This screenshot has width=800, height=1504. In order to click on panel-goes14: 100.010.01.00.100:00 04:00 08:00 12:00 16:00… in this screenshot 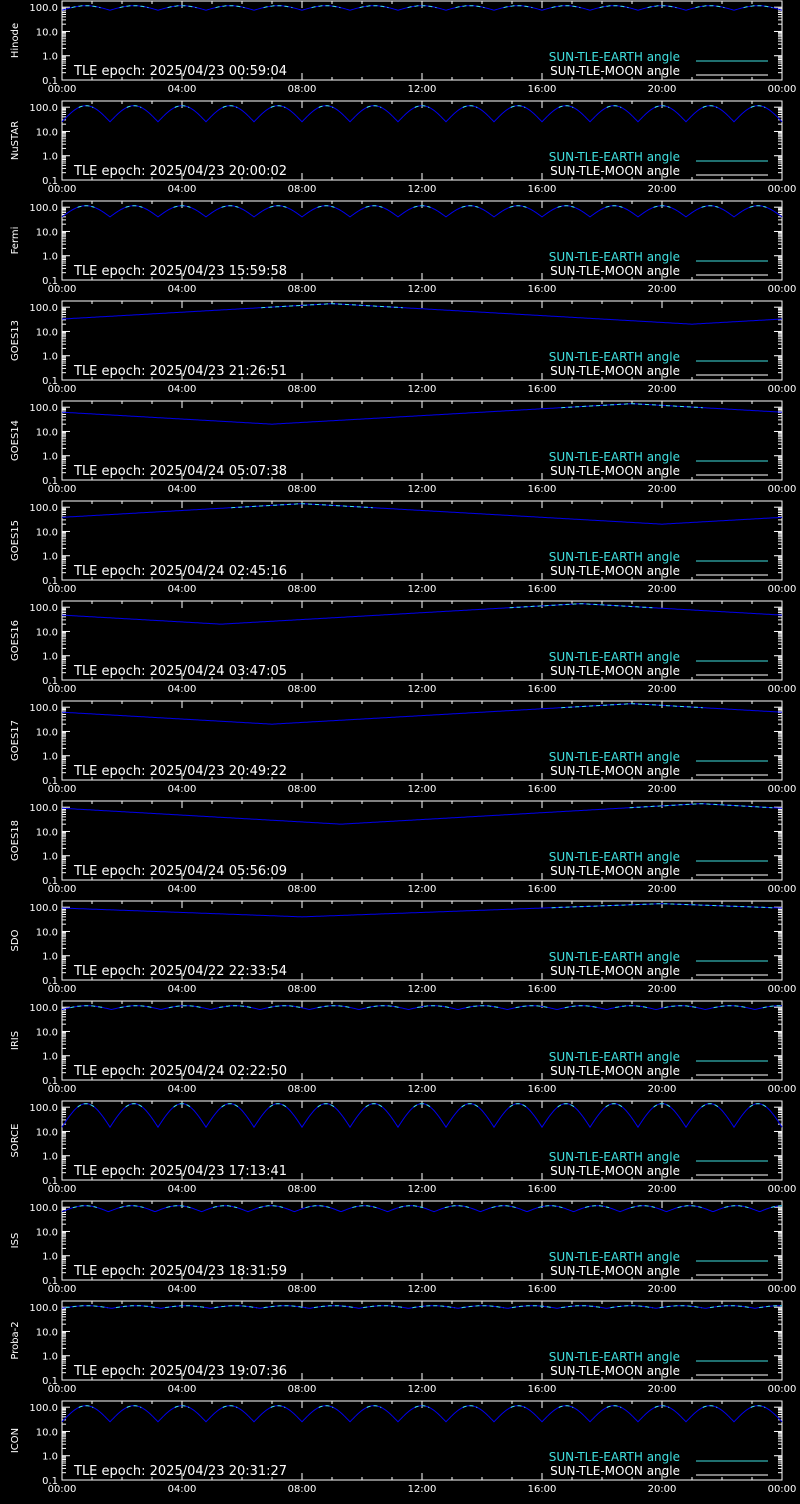, I will do `click(403, 447)`.